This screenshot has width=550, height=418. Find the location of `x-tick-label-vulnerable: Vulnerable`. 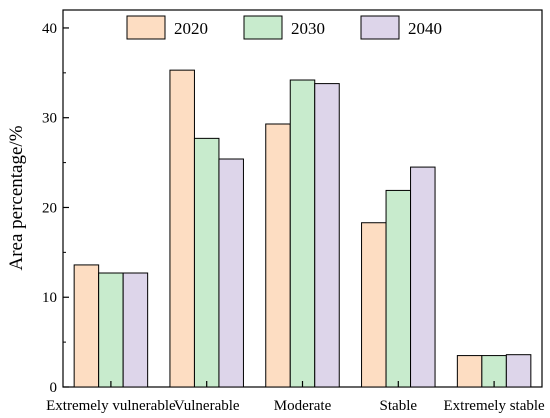

x-tick-label-vulnerable: Vulnerable is located at coordinates (207, 406).